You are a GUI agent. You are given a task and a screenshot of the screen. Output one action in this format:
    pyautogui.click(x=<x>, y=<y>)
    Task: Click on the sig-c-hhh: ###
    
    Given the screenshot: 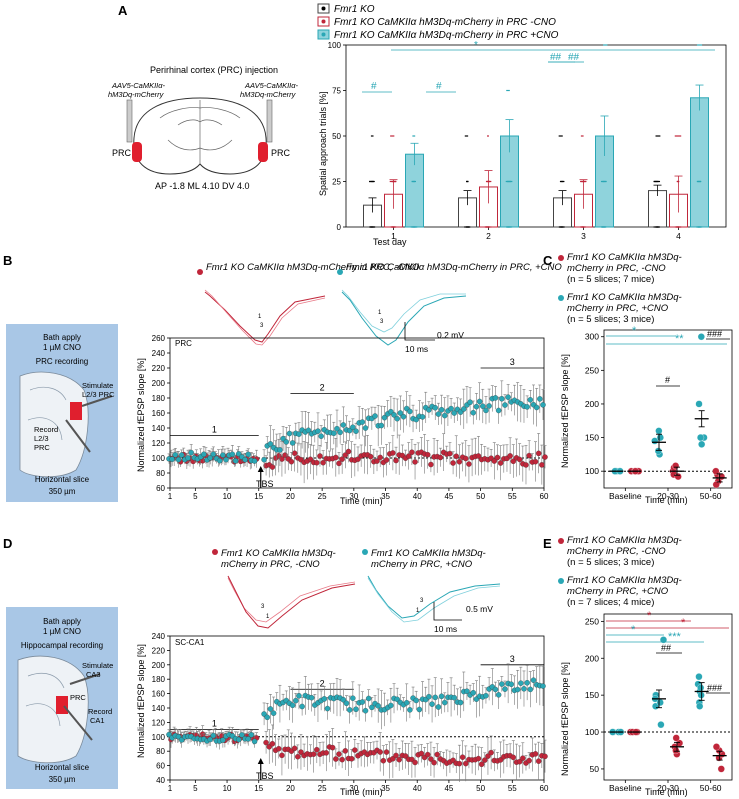 What is the action you would take?
    pyautogui.click(x=714, y=334)
    